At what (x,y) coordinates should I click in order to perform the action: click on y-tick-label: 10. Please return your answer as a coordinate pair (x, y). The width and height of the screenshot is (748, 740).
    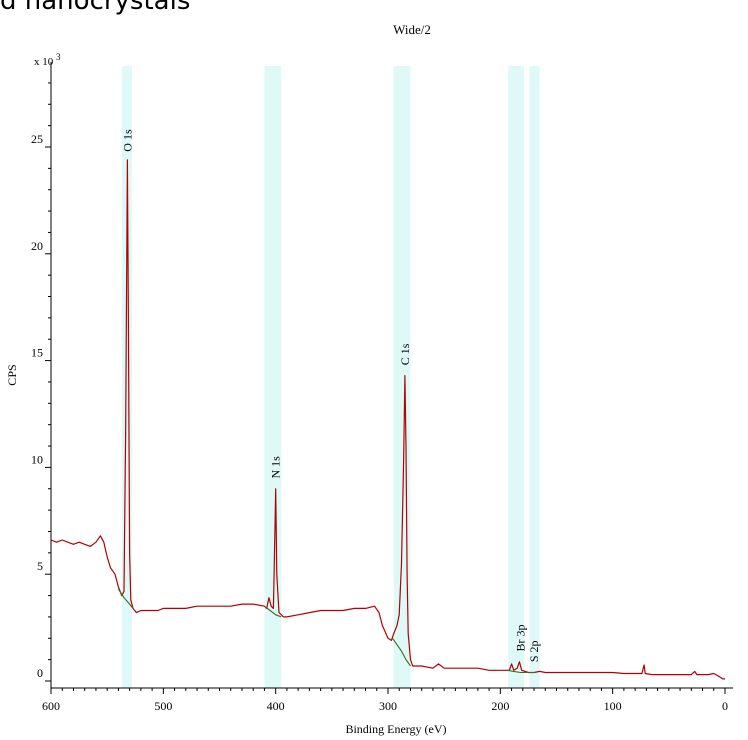
    Looking at the image, I should click on (37, 459).